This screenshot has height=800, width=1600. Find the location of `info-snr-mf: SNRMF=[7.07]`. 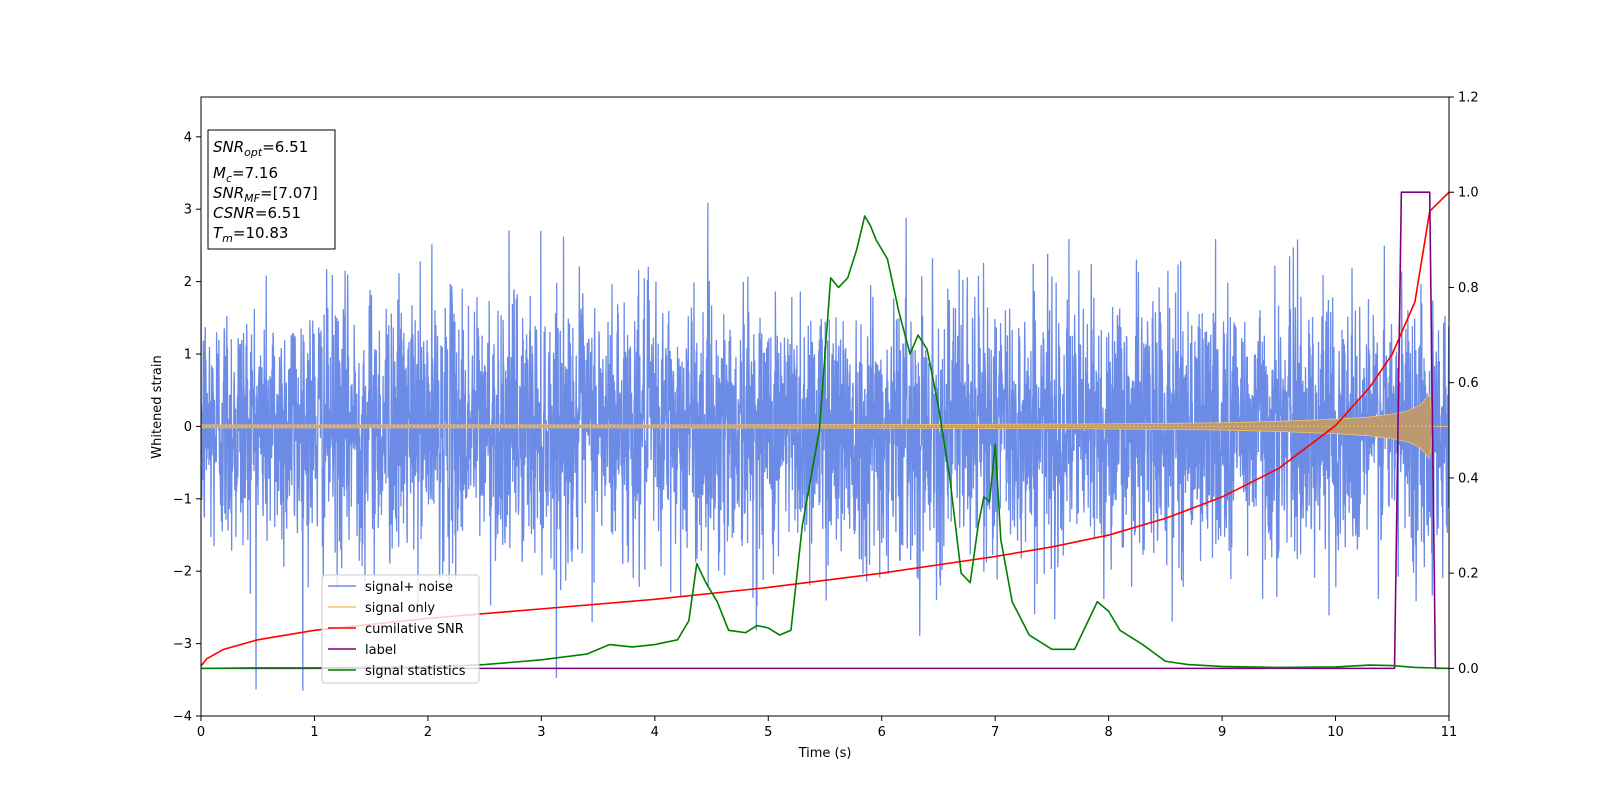

info-snr-mf: SNRMF=[7.07] is located at coordinates (265, 194).